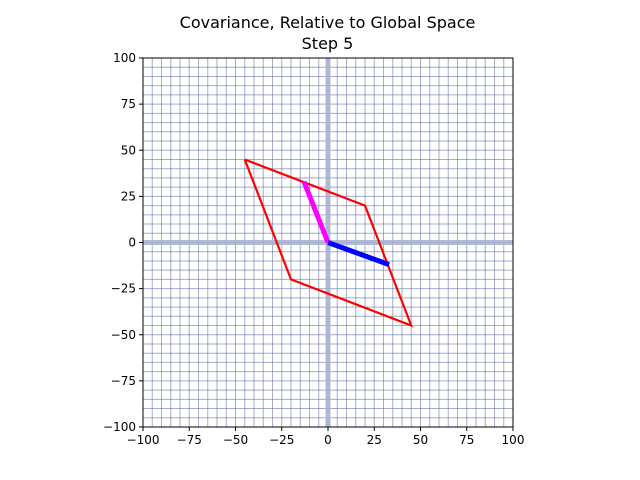  What do you see at coordinates (128, 196) in the screenshot?
I see `y-tick-label: 25` at bounding box center [128, 196].